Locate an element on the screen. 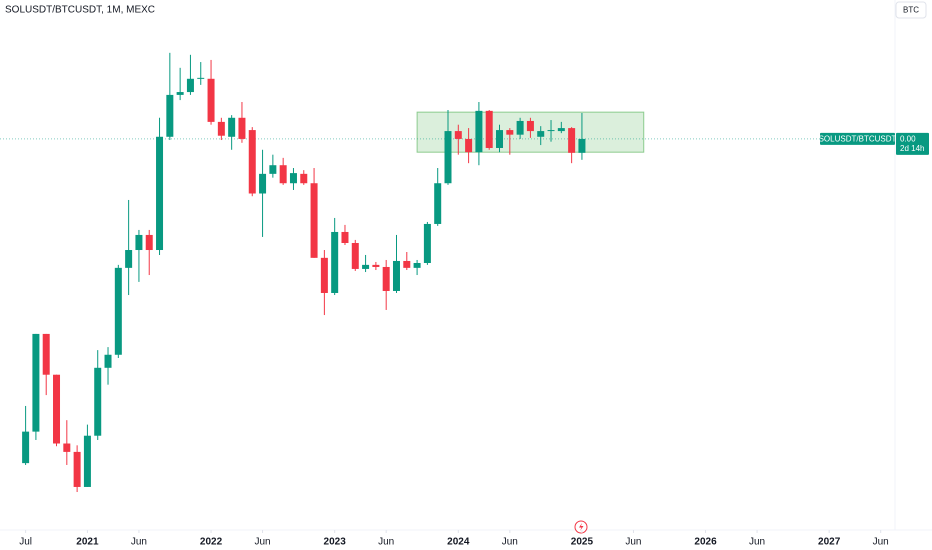  countdown-label: 2d 14h is located at coordinates (912, 148).